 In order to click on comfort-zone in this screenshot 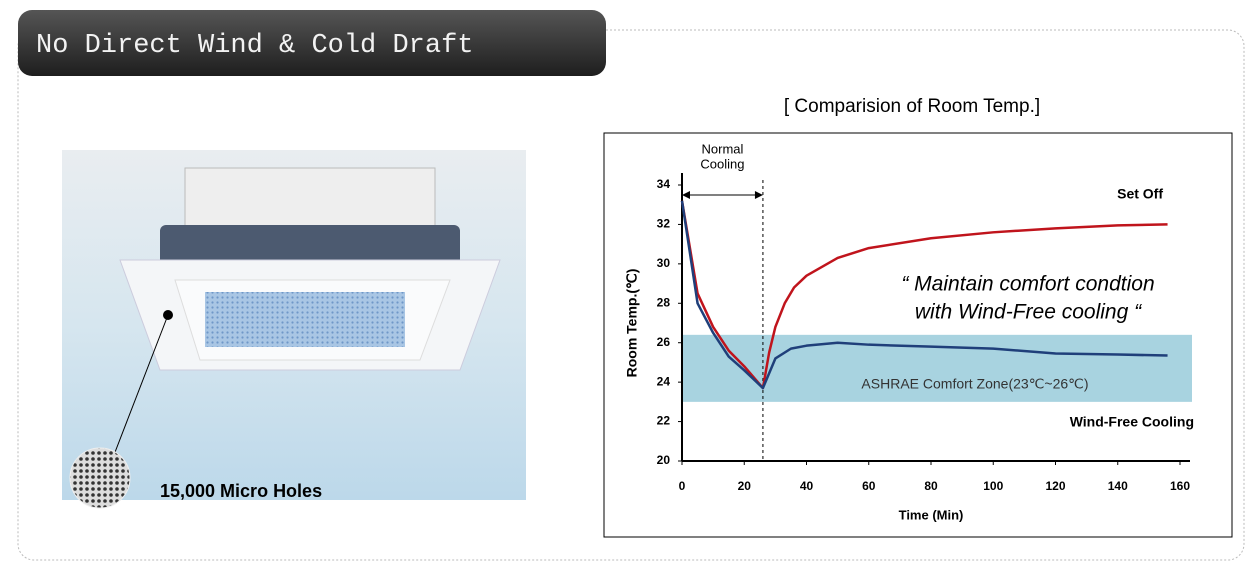, I will do `click(937, 368)`.